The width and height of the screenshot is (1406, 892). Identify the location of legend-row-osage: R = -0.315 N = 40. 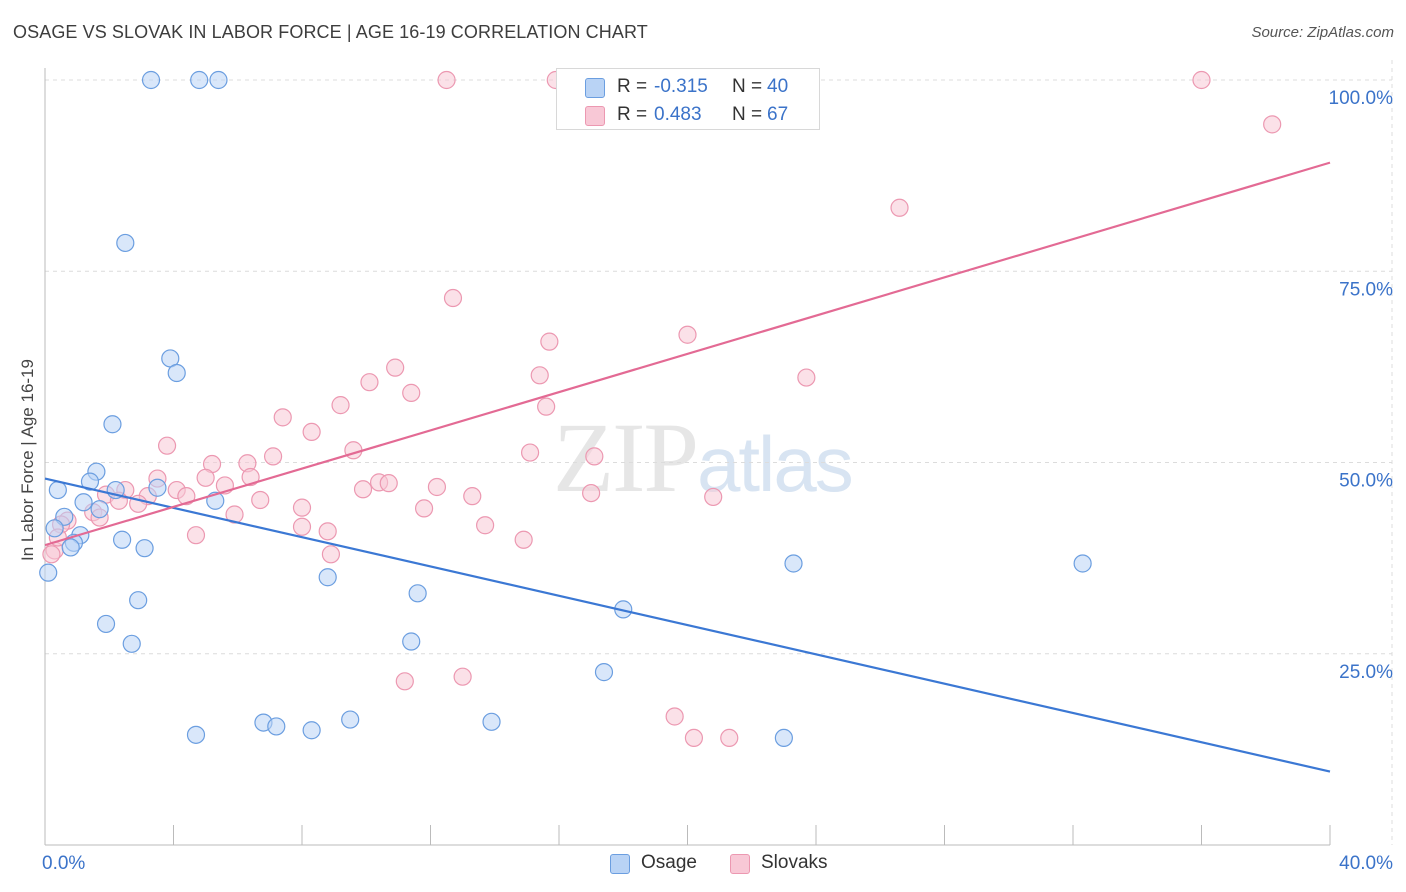
(688, 87).